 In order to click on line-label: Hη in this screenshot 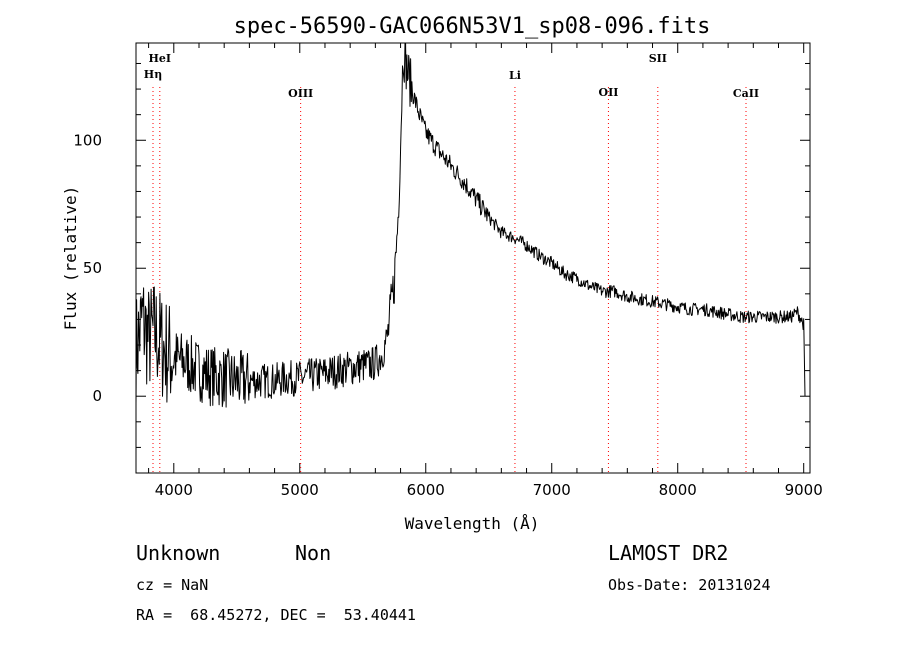, I will do `click(153, 74)`.